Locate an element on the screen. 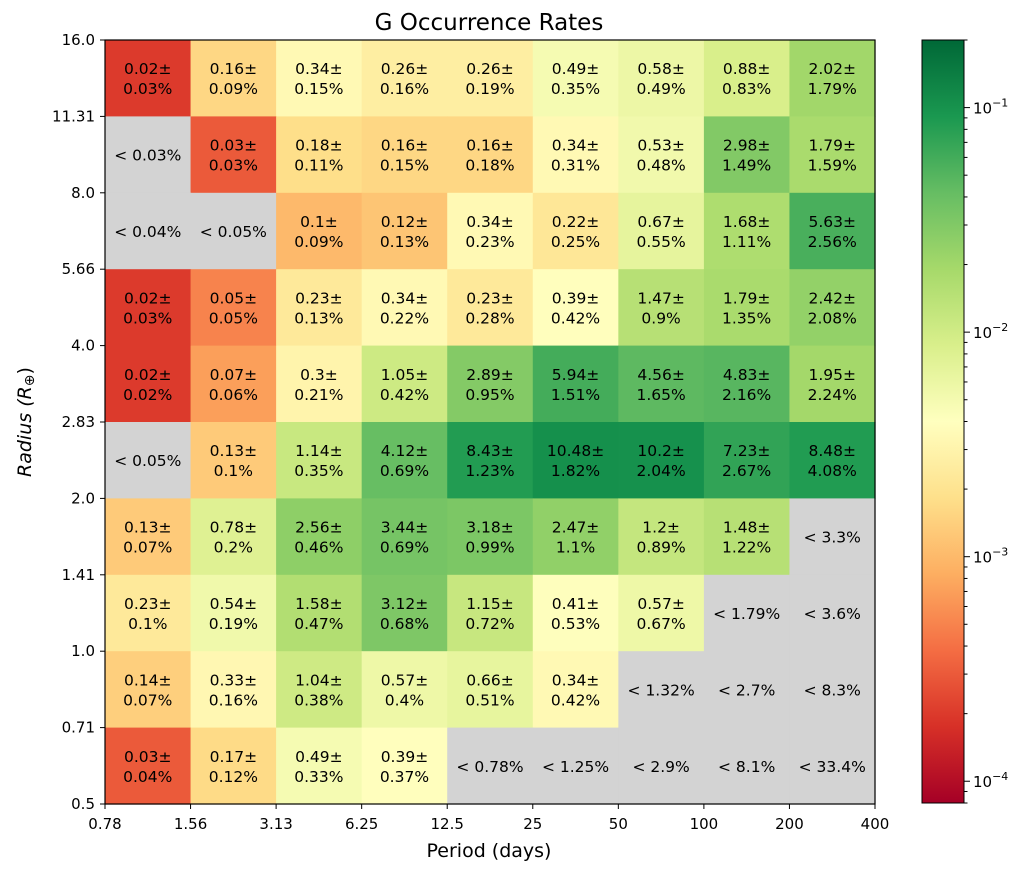 The height and width of the screenshot is (872, 1024). y-tick-label: 2.0 is located at coordinates (83, 498).